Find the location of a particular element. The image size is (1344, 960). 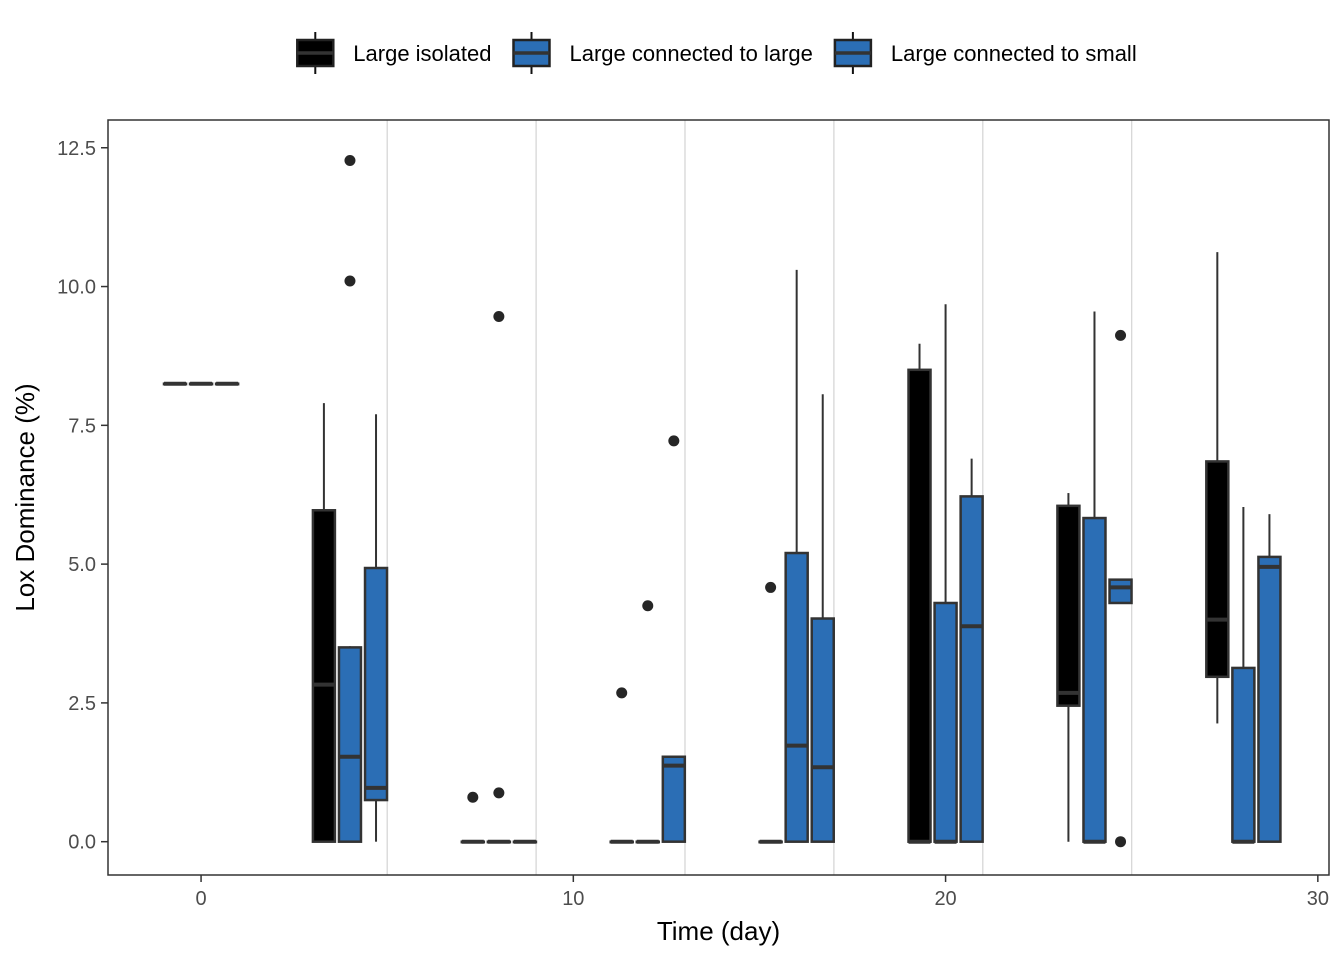

box-t4-s0 is located at coordinates (324, 623).